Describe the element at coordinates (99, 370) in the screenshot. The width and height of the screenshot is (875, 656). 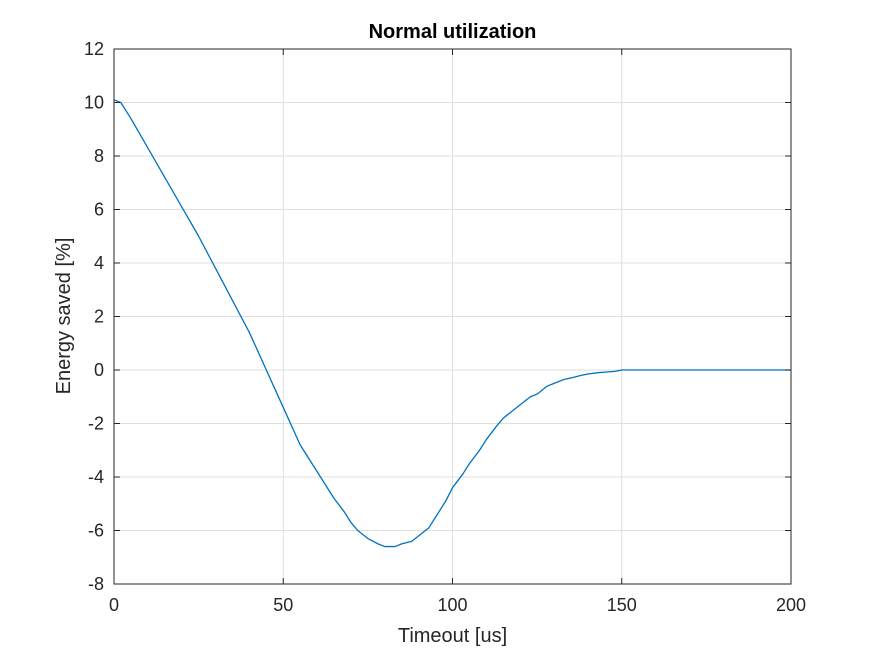
I see `y-tick-label: 0` at that location.